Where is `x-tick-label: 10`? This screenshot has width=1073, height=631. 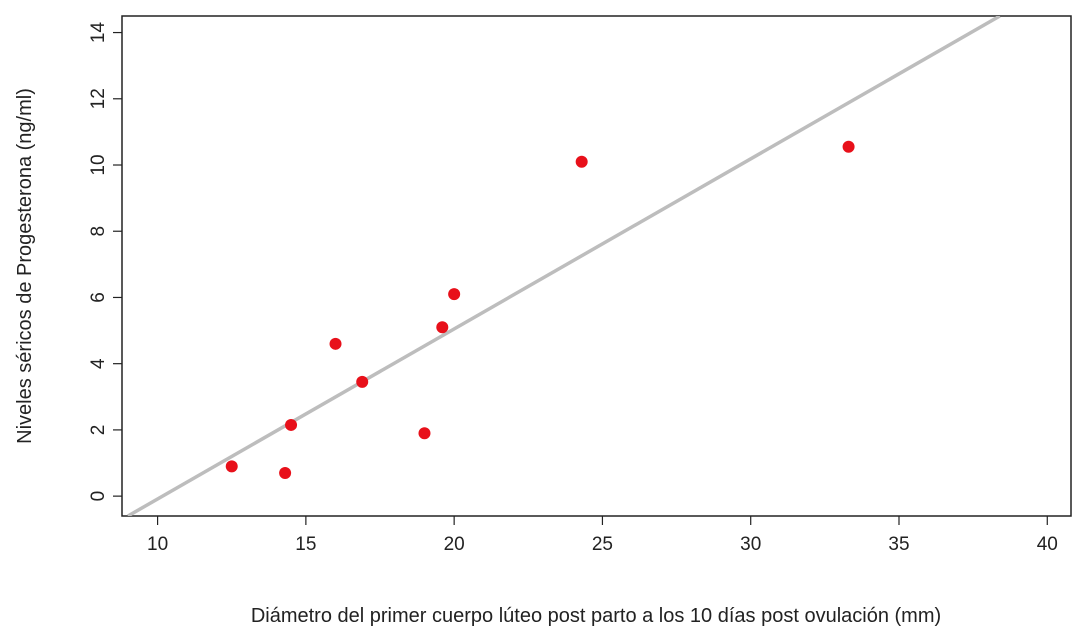
x-tick-label: 10 is located at coordinates (157, 544).